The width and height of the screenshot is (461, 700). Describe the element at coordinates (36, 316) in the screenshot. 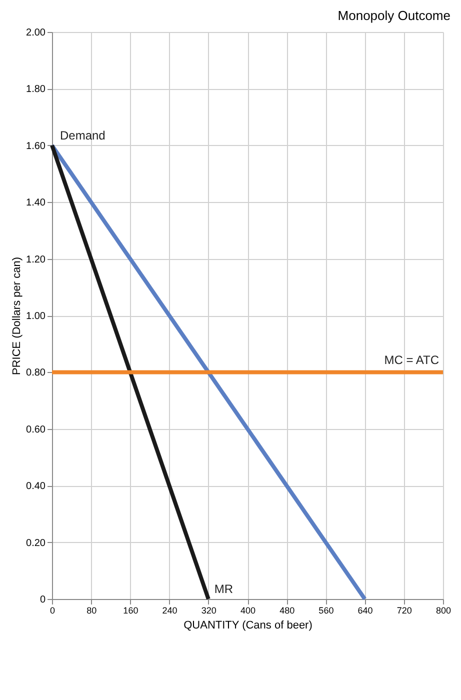

I see `y-tick-label: 1.00` at that location.